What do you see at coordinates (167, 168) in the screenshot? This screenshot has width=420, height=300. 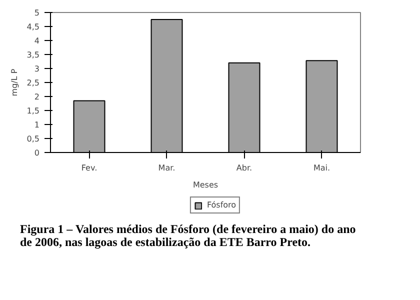 I see `x-tick-label: Mar.` at bounding box center [167, 168].